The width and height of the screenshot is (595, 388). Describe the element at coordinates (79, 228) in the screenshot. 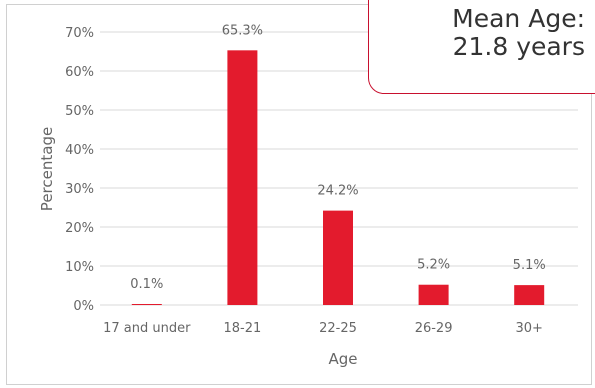

I see `y-tick-label: 20%` at that location.